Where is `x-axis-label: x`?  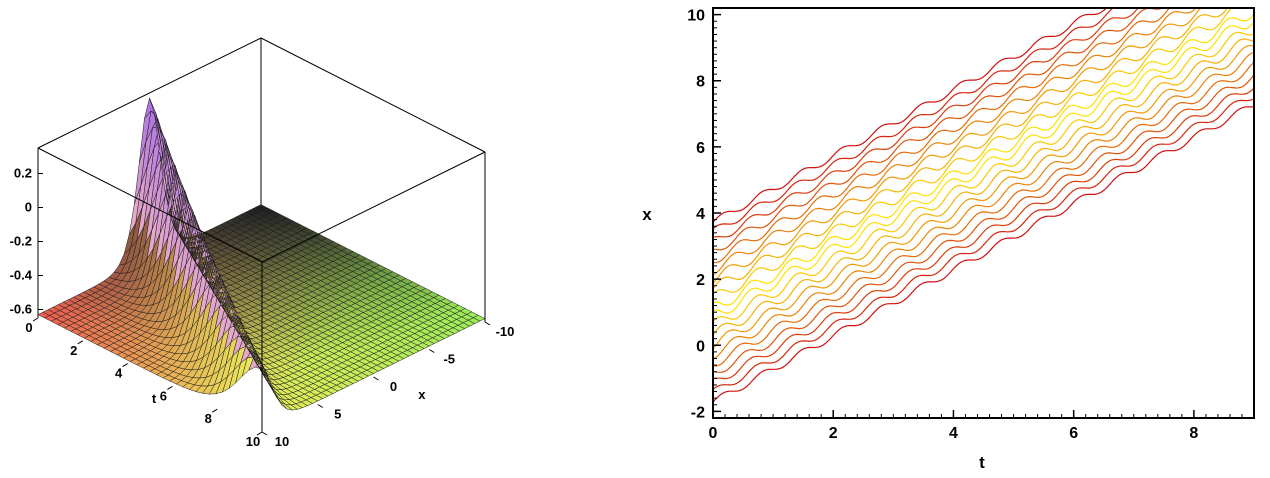
x-axis-label: x is located at coordinates (422, 394).